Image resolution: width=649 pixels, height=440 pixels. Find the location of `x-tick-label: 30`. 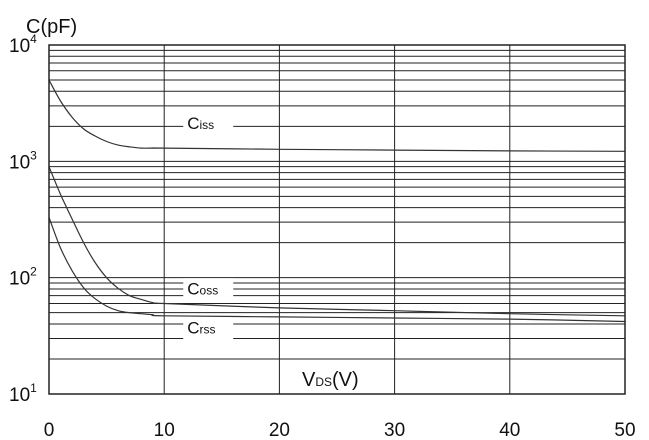

x-tick-label: 30 is located at coordinates (394, 430).